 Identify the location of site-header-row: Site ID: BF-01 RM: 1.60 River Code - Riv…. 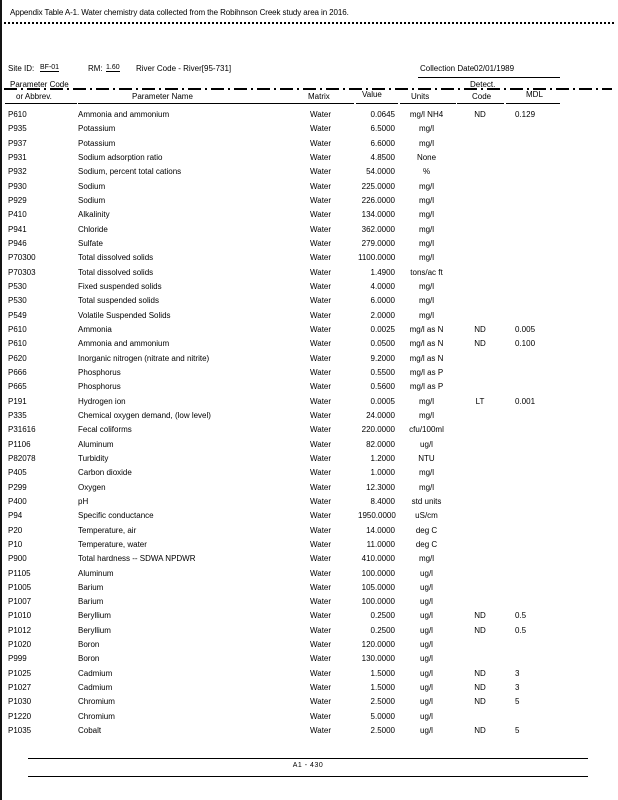
(309, 71).